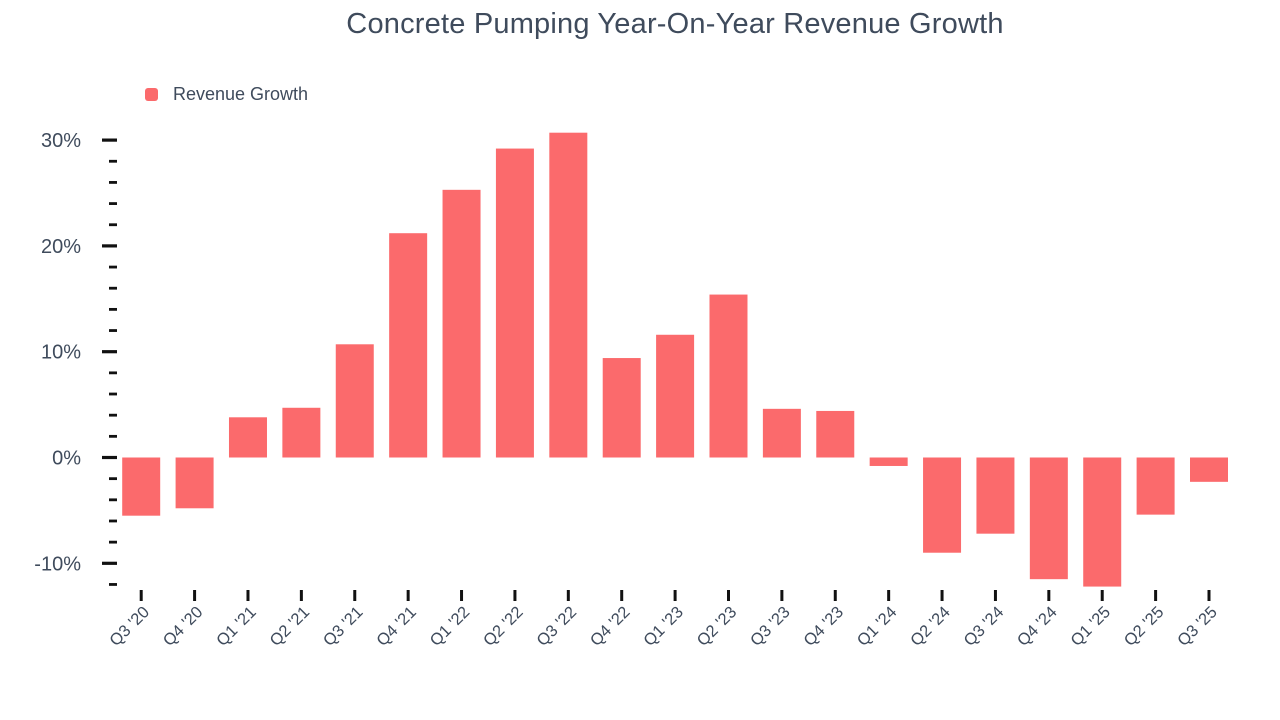  What do you see at coordinates (930, 626) in the screenshot?
I see `x-axis-tick-label: Q2 '24` at bounding box center [930, 626].